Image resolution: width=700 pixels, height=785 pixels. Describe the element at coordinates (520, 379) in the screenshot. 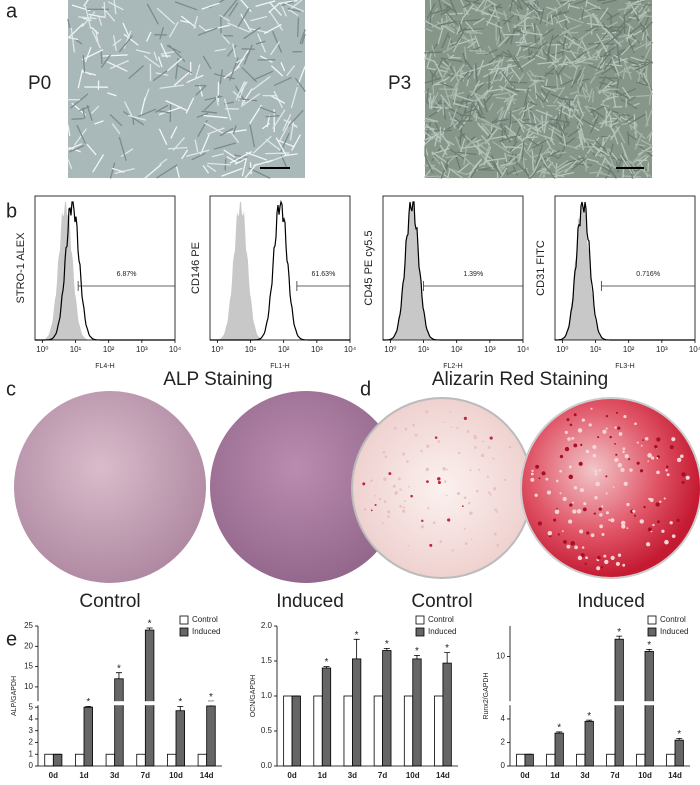

I see `panel-title: Alizarin Red Staining` at that location.